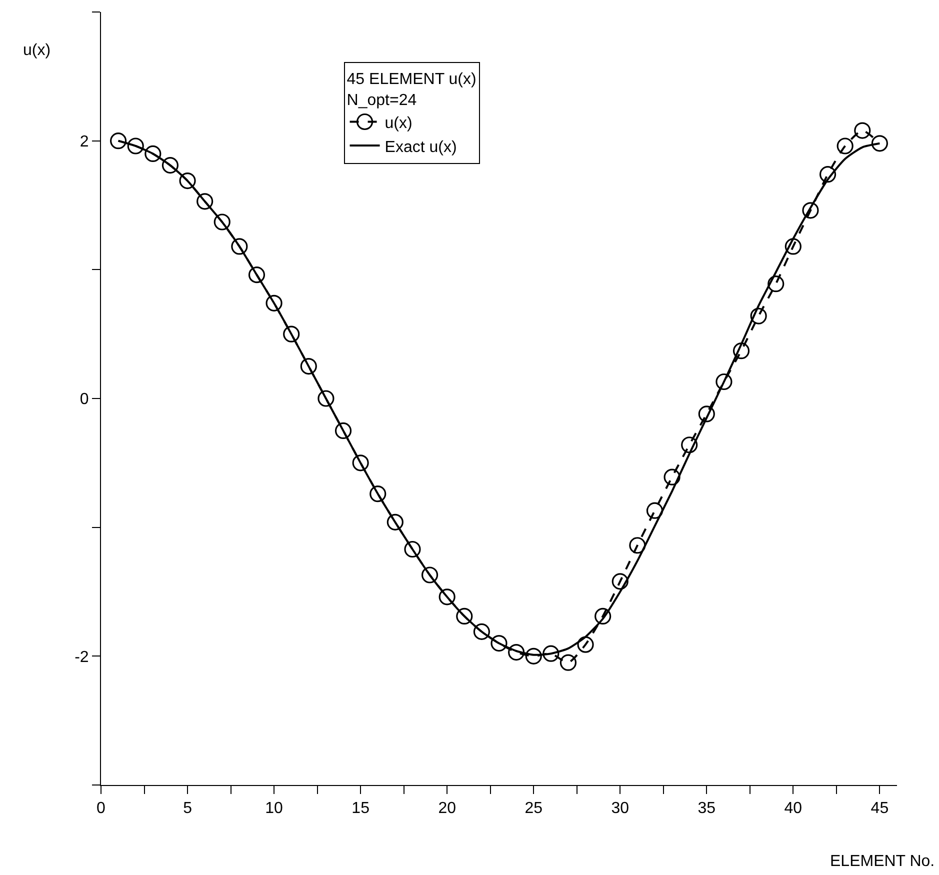 The image size is (939, 875). I want to click on x-tick-label: 15, so click(361, 809).